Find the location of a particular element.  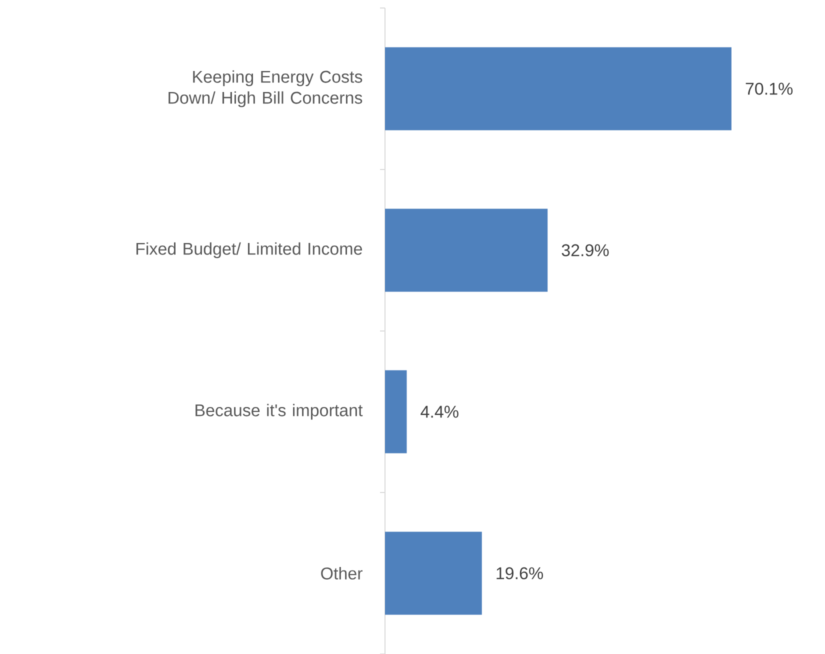

data-label: 19.6% is located at coordinates (519, 573).